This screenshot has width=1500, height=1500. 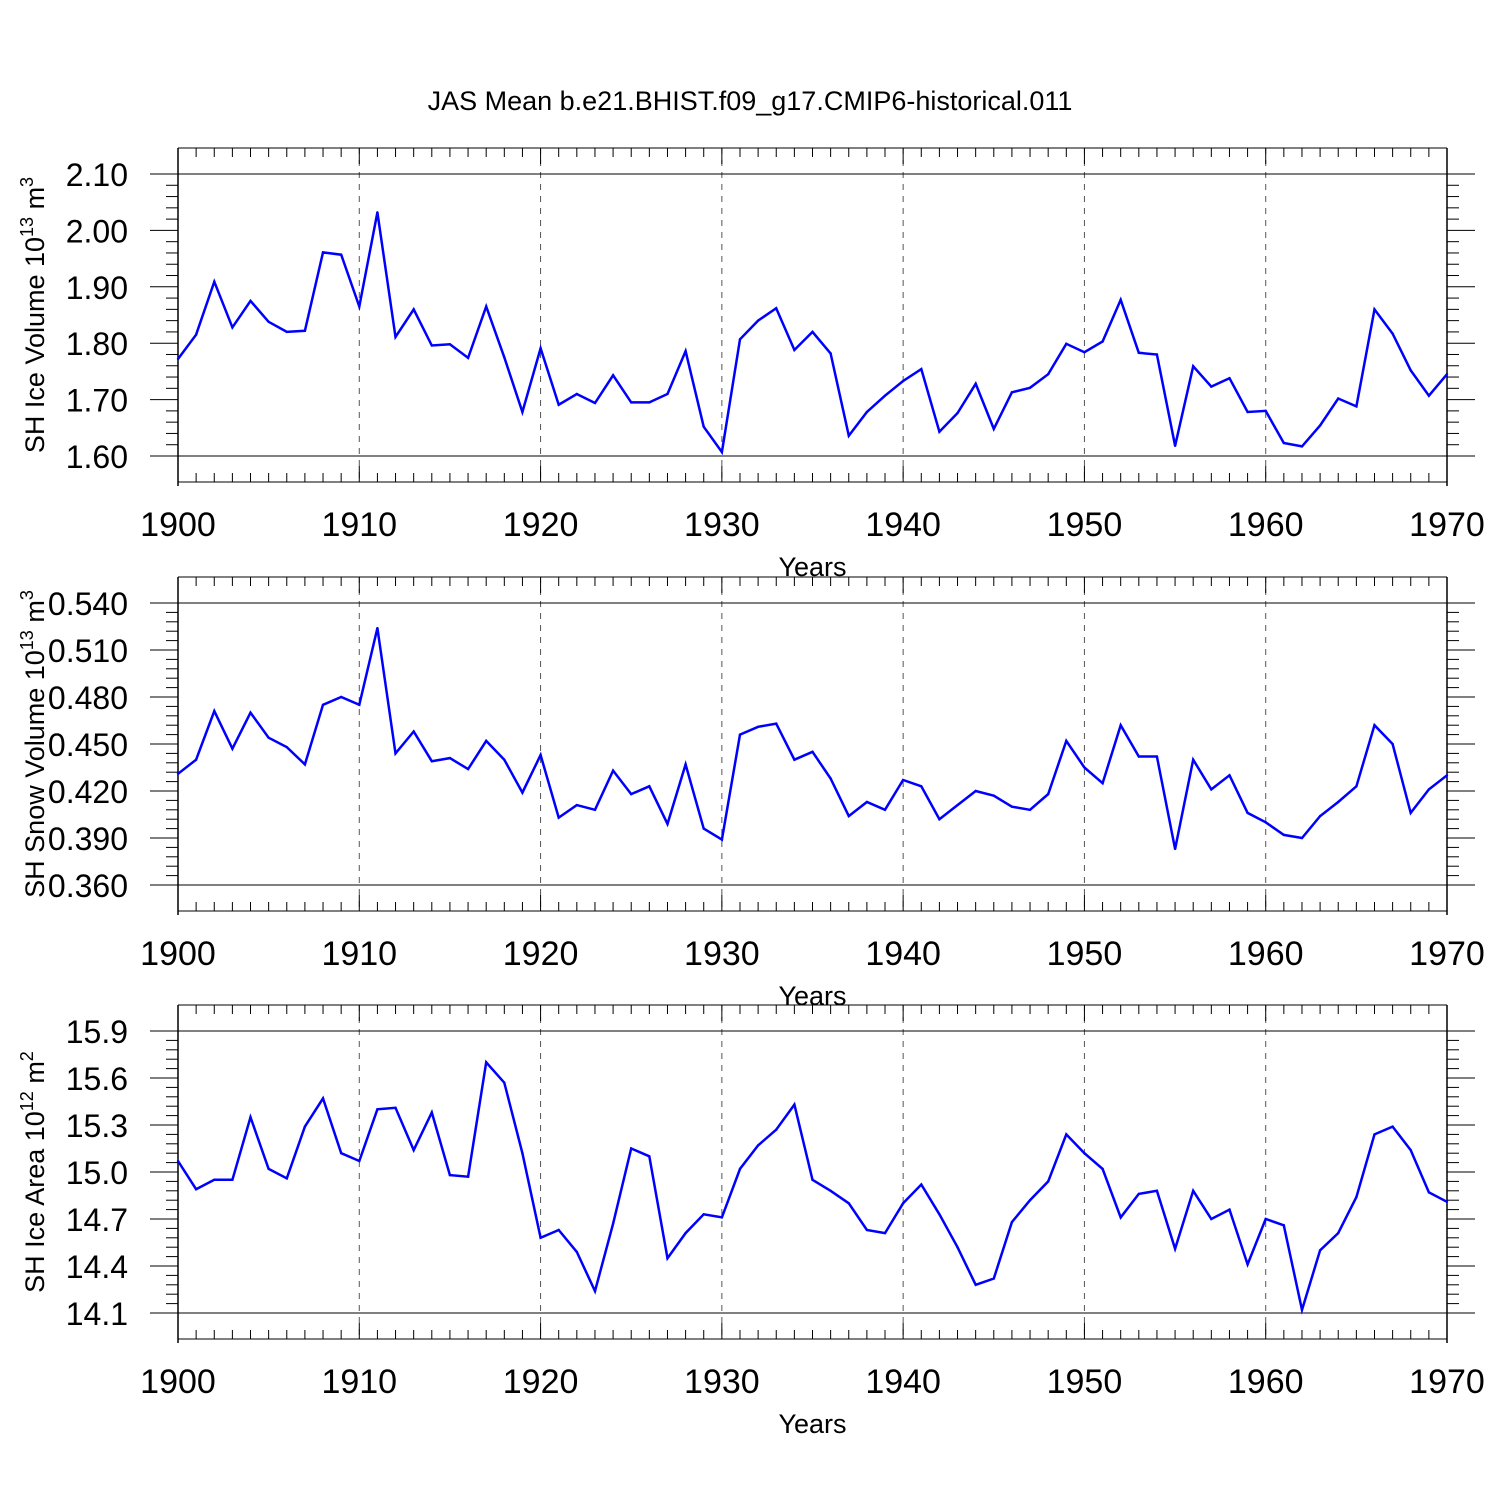 What do you see at coordinates (97, 1079) in the screenshot?
I see `y-tick-label: 15.6` at bounding box center [97, 1079].